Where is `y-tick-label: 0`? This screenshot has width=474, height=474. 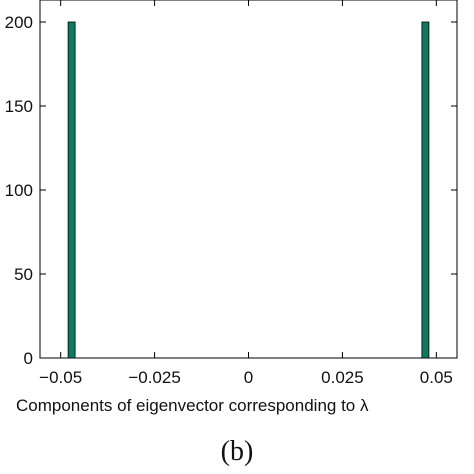
y-tick-label: 0 is located at coordinates (28, 358).